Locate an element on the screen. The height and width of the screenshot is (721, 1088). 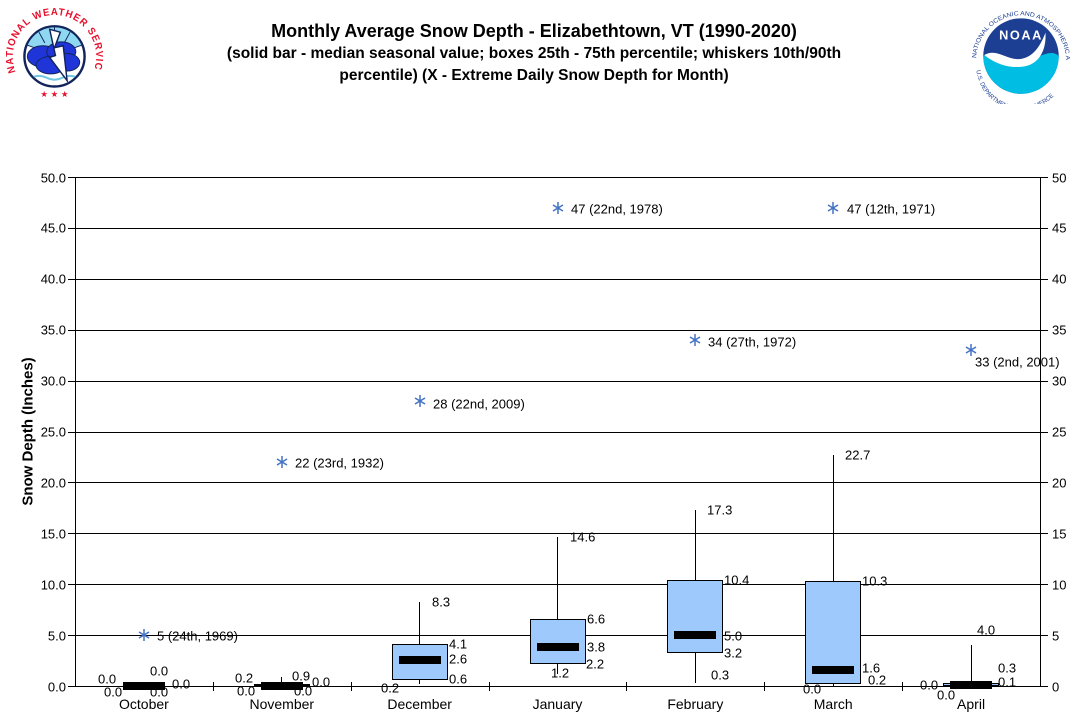
x-axis-month-label: January is located at coordinates (557, 704).